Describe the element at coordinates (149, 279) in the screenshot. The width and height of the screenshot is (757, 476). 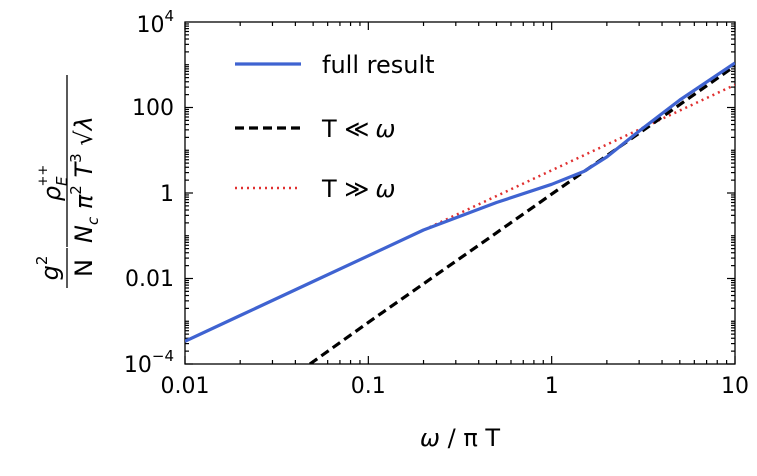
I see `y-tick-label: 0.01` at that location.